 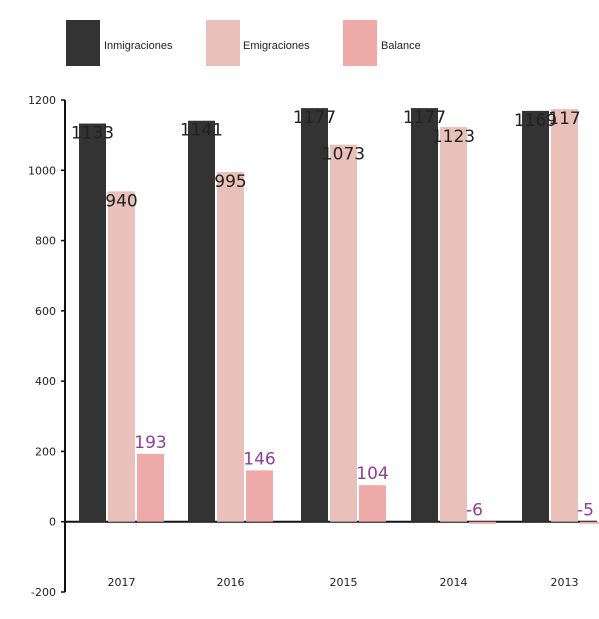 I want to click on legend-label-inmigraciones: Inmigraciones, so click(x=138, y=46).